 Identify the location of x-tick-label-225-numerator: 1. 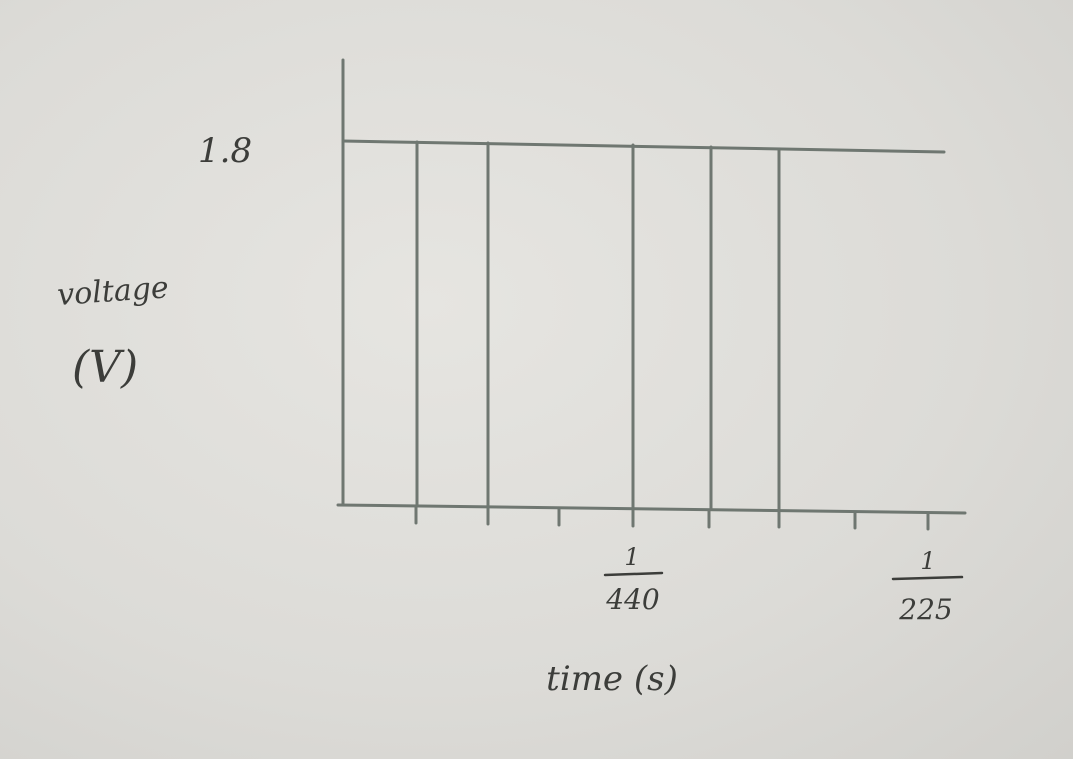
(927, 561).